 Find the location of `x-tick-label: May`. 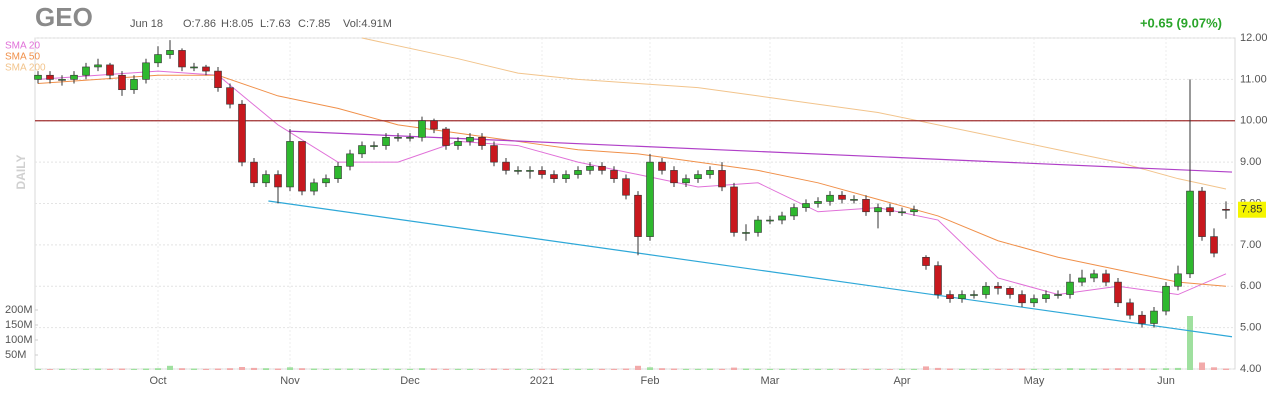

x-tick-label: May is located at coordinates (1034, 381).